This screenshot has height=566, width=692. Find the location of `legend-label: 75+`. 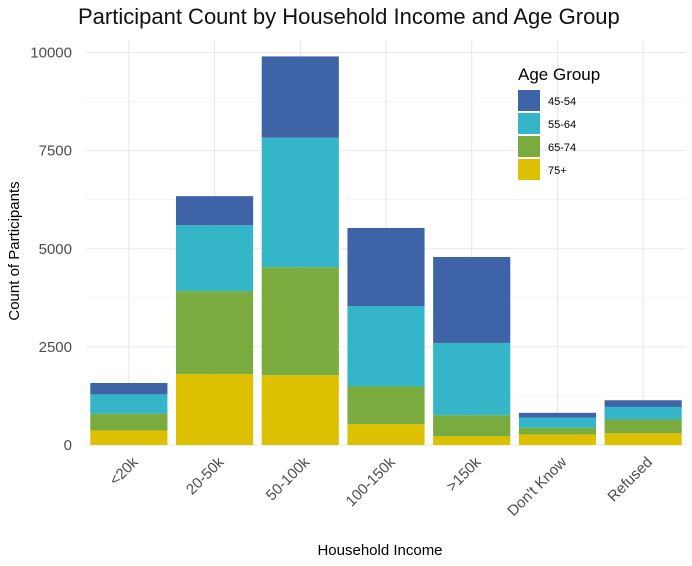

legend-label: 75+ is located at coordinates (557, 171).